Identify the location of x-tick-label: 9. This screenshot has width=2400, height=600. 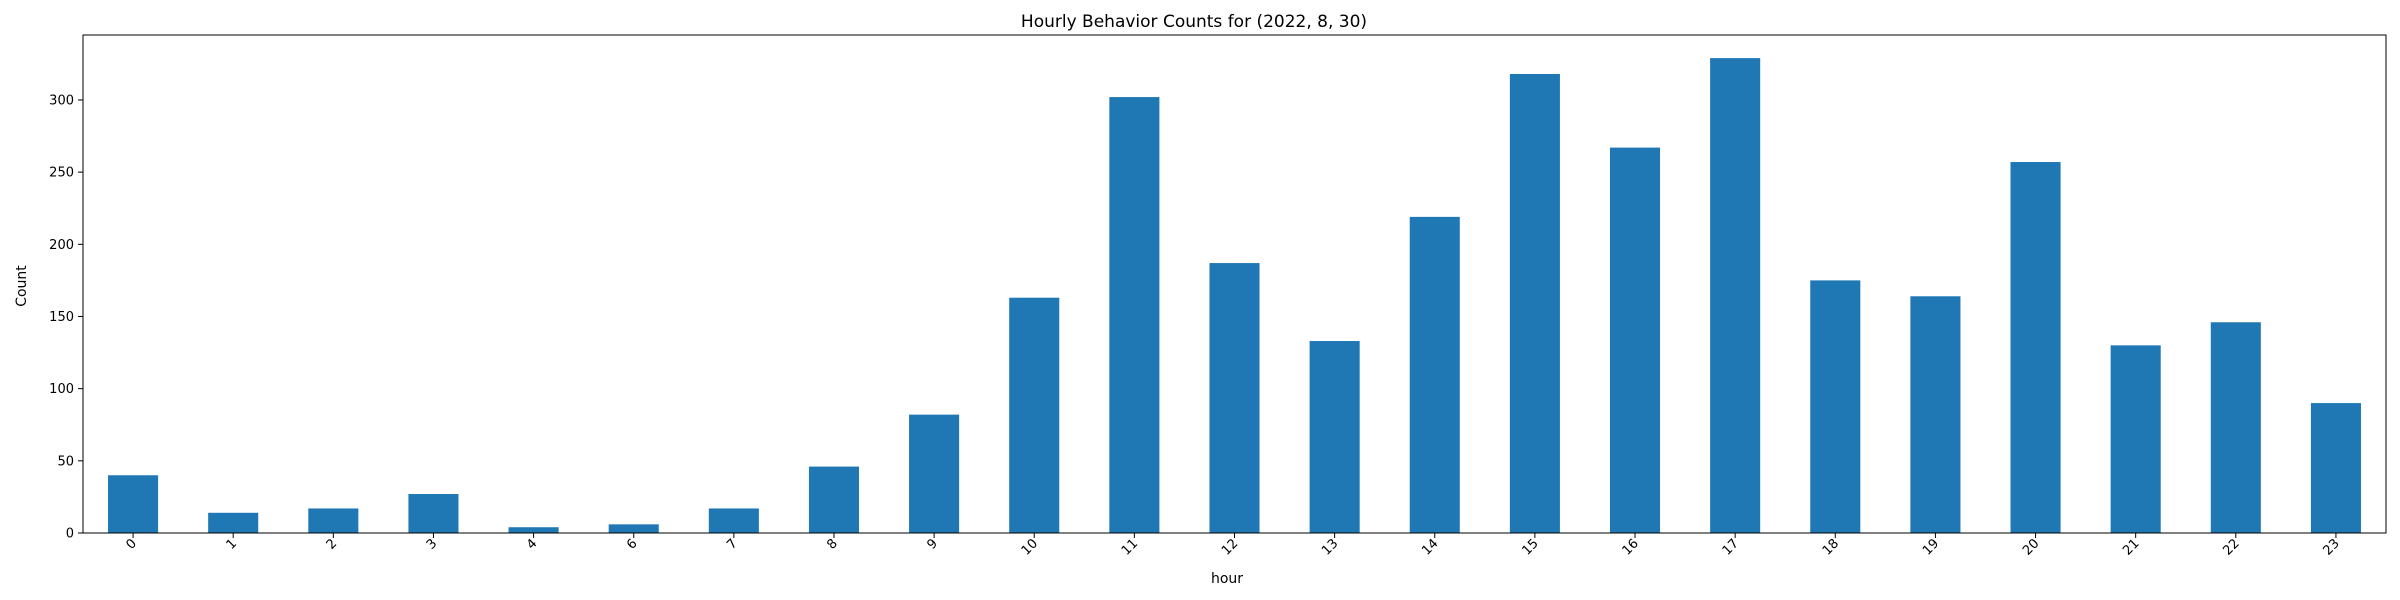
(932, 544).